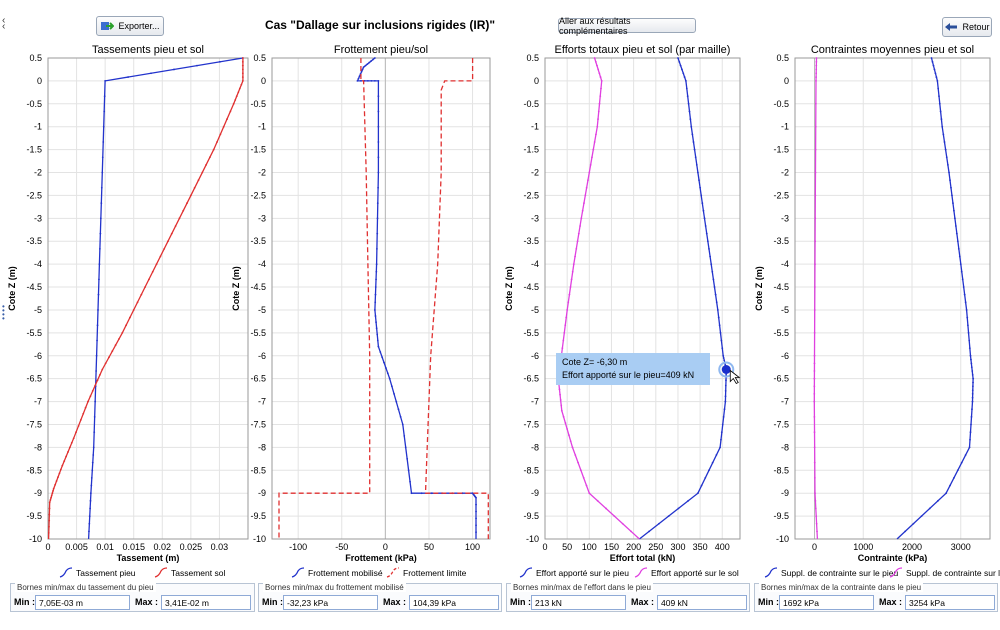  Describe the element at coordinates (206, 602) in the screenshot. I see `max-value-field: 3,41E-02 m` at that location.